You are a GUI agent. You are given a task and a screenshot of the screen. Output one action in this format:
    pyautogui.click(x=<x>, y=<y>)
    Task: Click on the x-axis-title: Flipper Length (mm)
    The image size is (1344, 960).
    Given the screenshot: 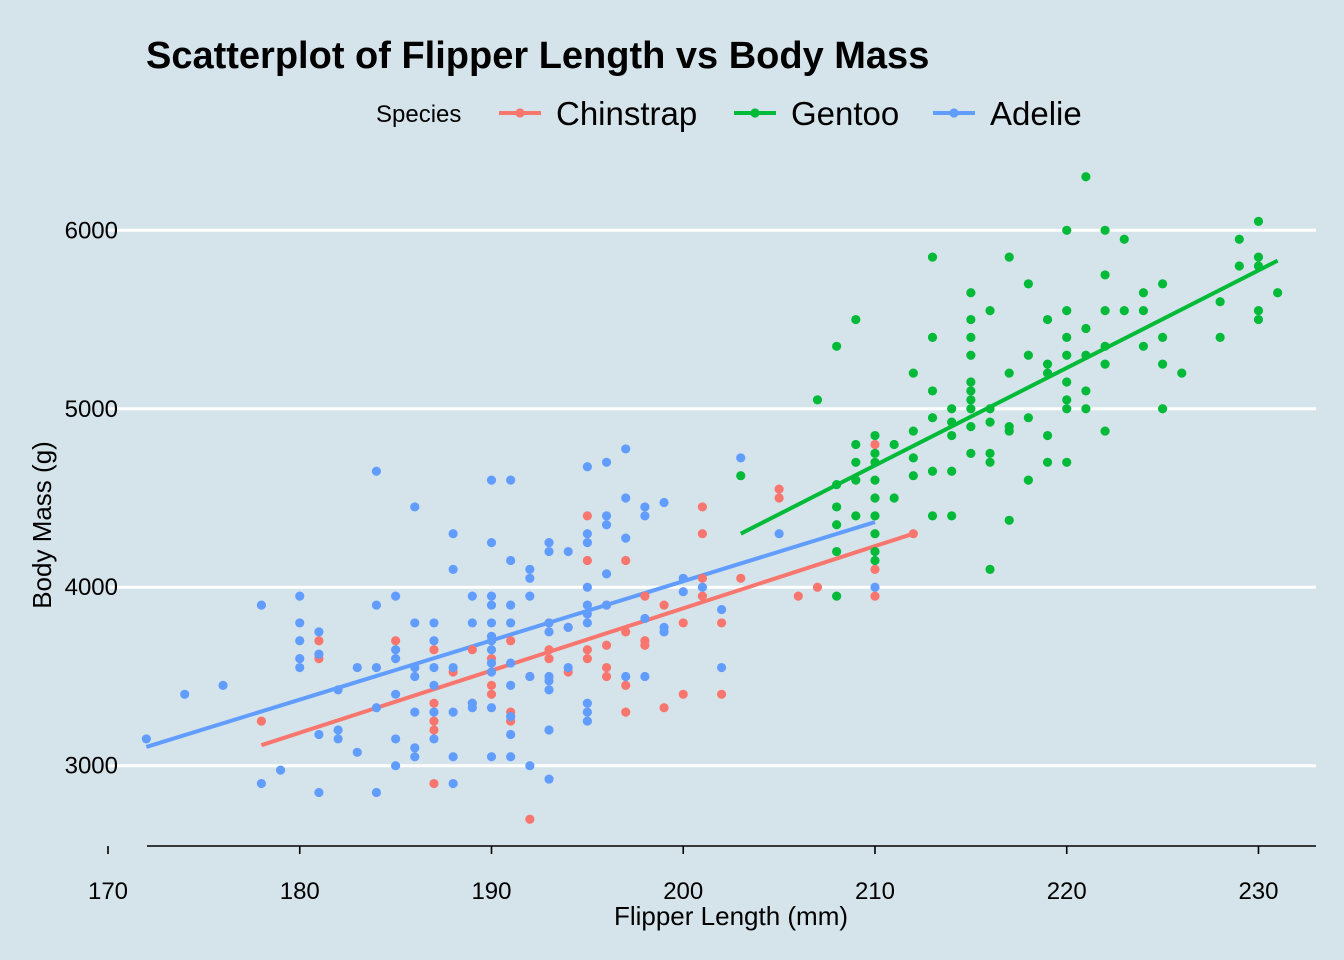 What is the action you would take?
    pyautogui.click(x=731, y=916)
    